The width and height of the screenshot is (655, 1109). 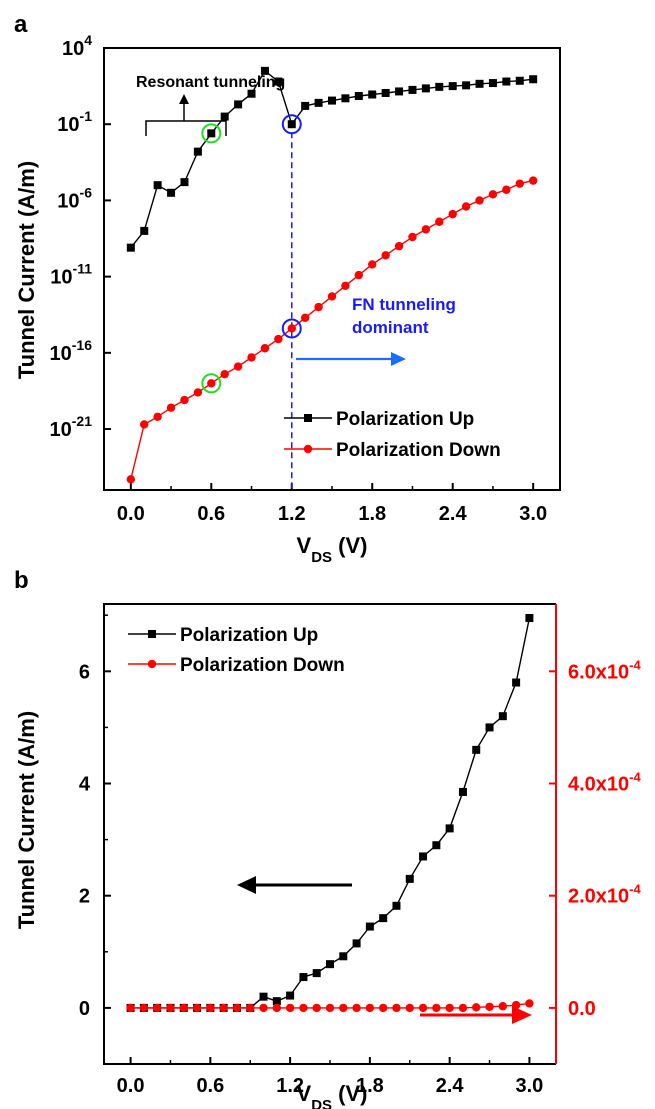 I want to click on b-y-tick-label: 0, so click(x=84, y=1009).